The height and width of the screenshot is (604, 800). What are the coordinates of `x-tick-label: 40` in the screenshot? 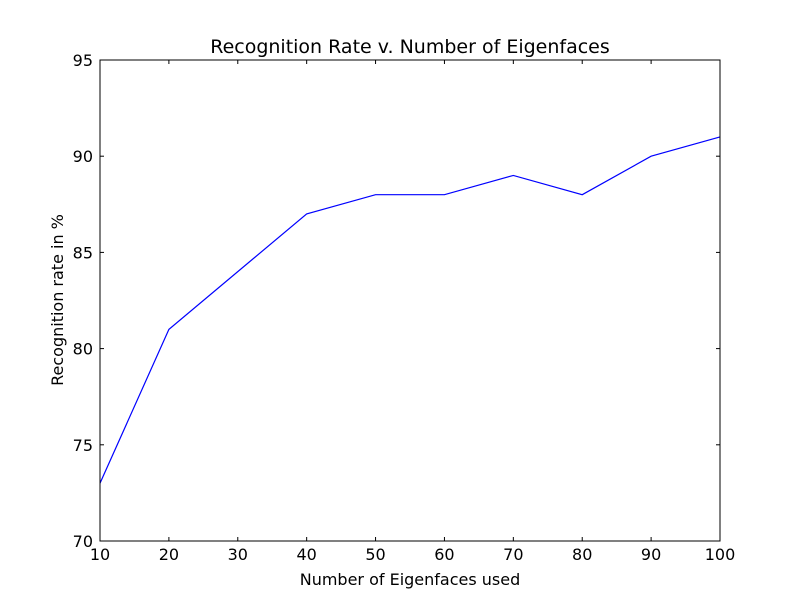 It's located at (306, 554).